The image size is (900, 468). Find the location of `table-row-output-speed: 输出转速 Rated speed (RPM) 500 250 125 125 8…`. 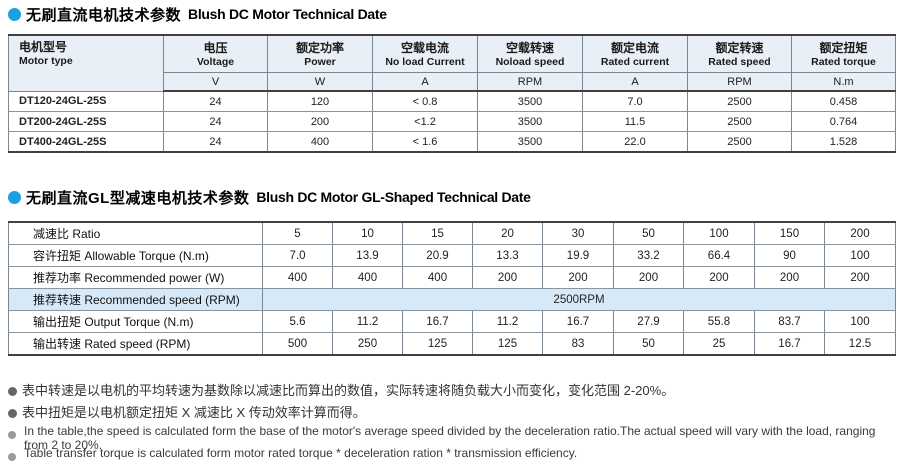

table-row-output-speed: 输出转速 Rated speed (RPM) 500 250 125 125 8… is located at coordinates (452, 343).